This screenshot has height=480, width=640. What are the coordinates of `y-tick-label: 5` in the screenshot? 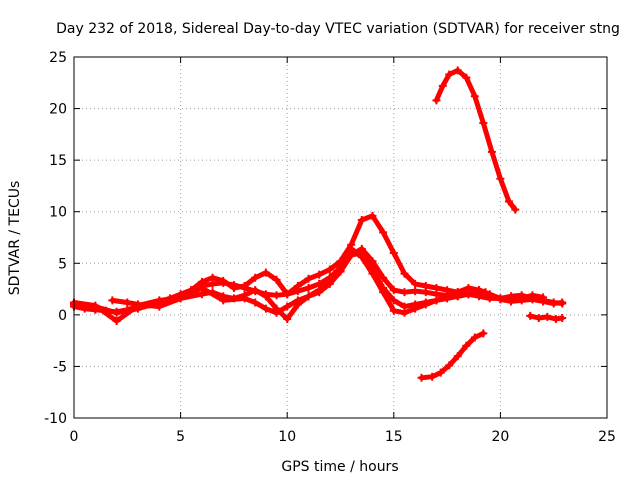 It's located at (62, 264).